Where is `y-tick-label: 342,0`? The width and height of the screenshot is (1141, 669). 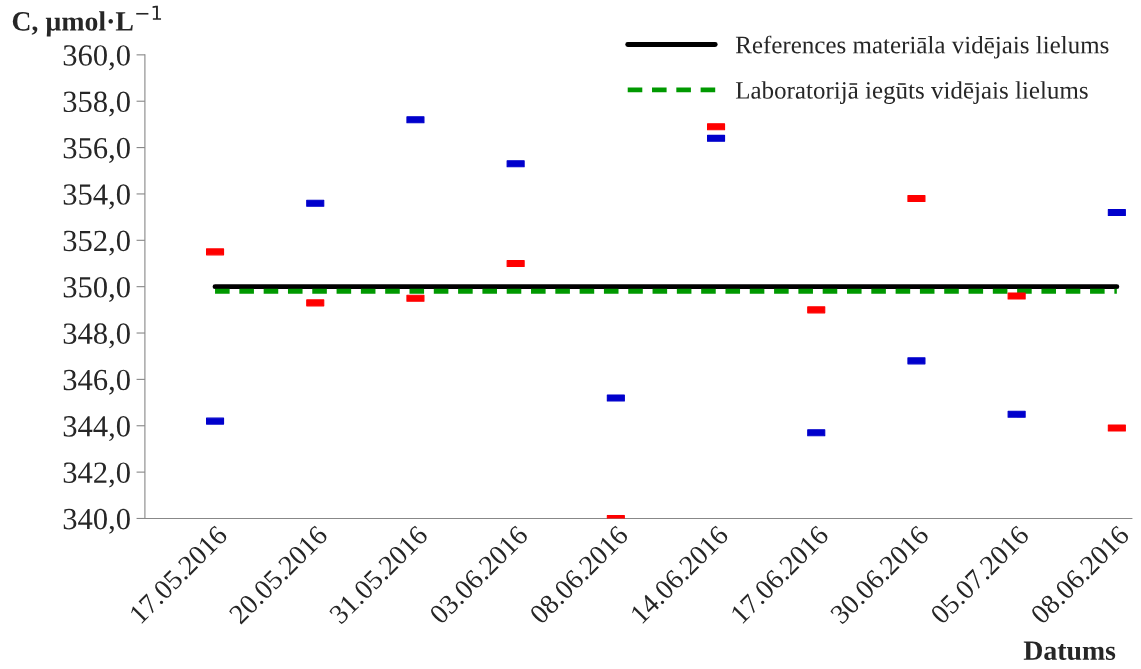 y-tick-label: 342,0 is located at coordinates (96, 475).